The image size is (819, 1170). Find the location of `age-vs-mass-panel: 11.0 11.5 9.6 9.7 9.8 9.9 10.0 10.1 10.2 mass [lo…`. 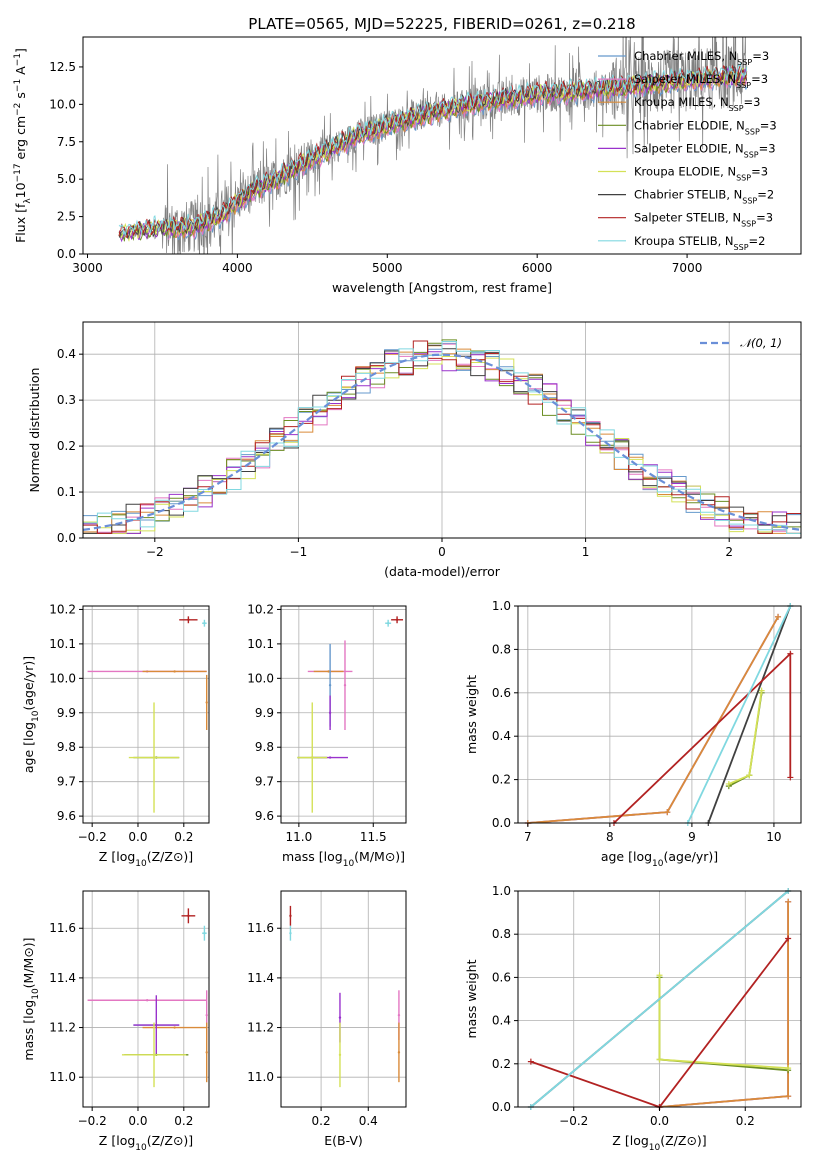

age-vs-mass-panel: 11.0 11.5 9.6 9.7 9.8 9.9 10.0 10.1 10.2 mass [lo… is located at coordinates (327, 735).